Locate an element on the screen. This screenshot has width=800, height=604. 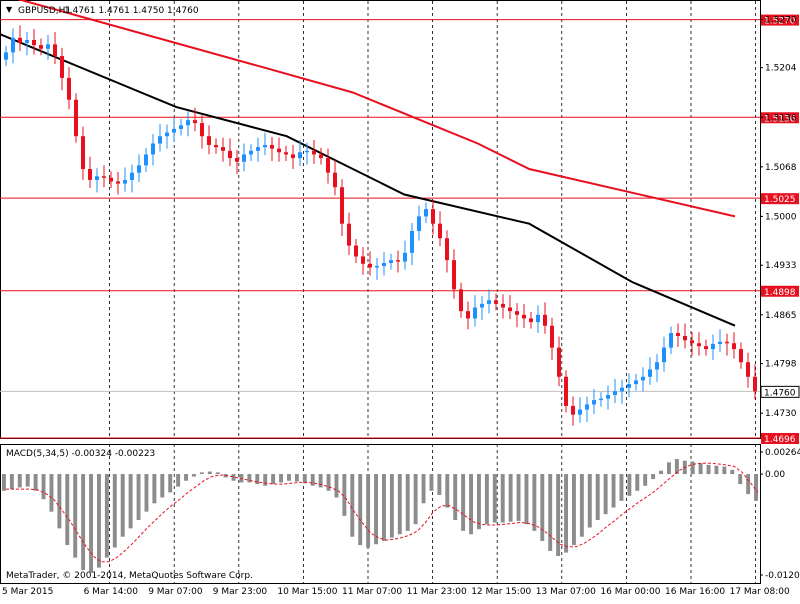
dropdown-icon: ▼ is located at coordinates (9, 9).